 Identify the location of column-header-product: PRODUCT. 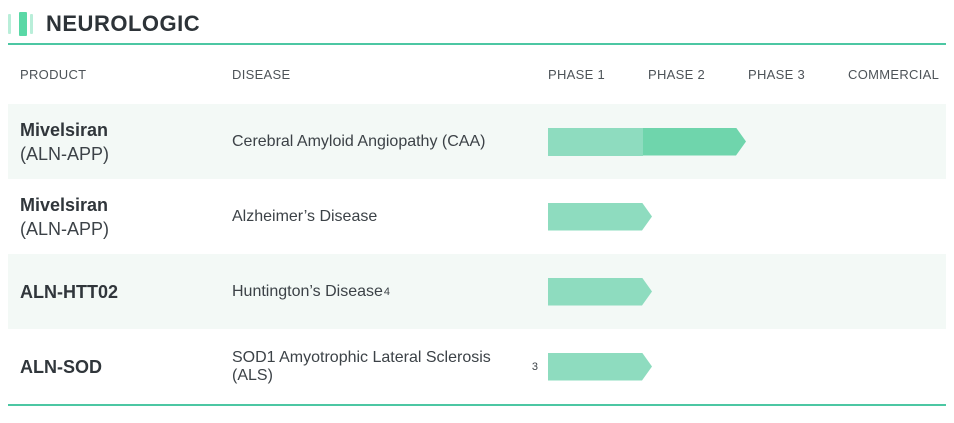
(53, 74).